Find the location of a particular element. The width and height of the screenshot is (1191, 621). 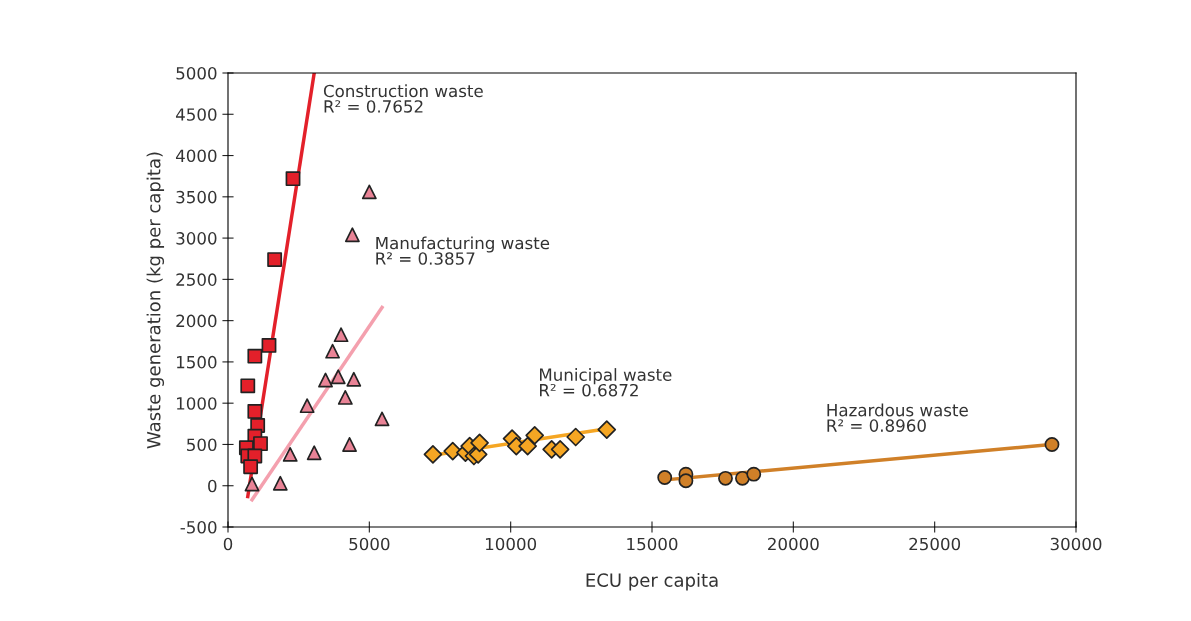

x-axis-title: ECU per capita is located at coordinates (652, 581).